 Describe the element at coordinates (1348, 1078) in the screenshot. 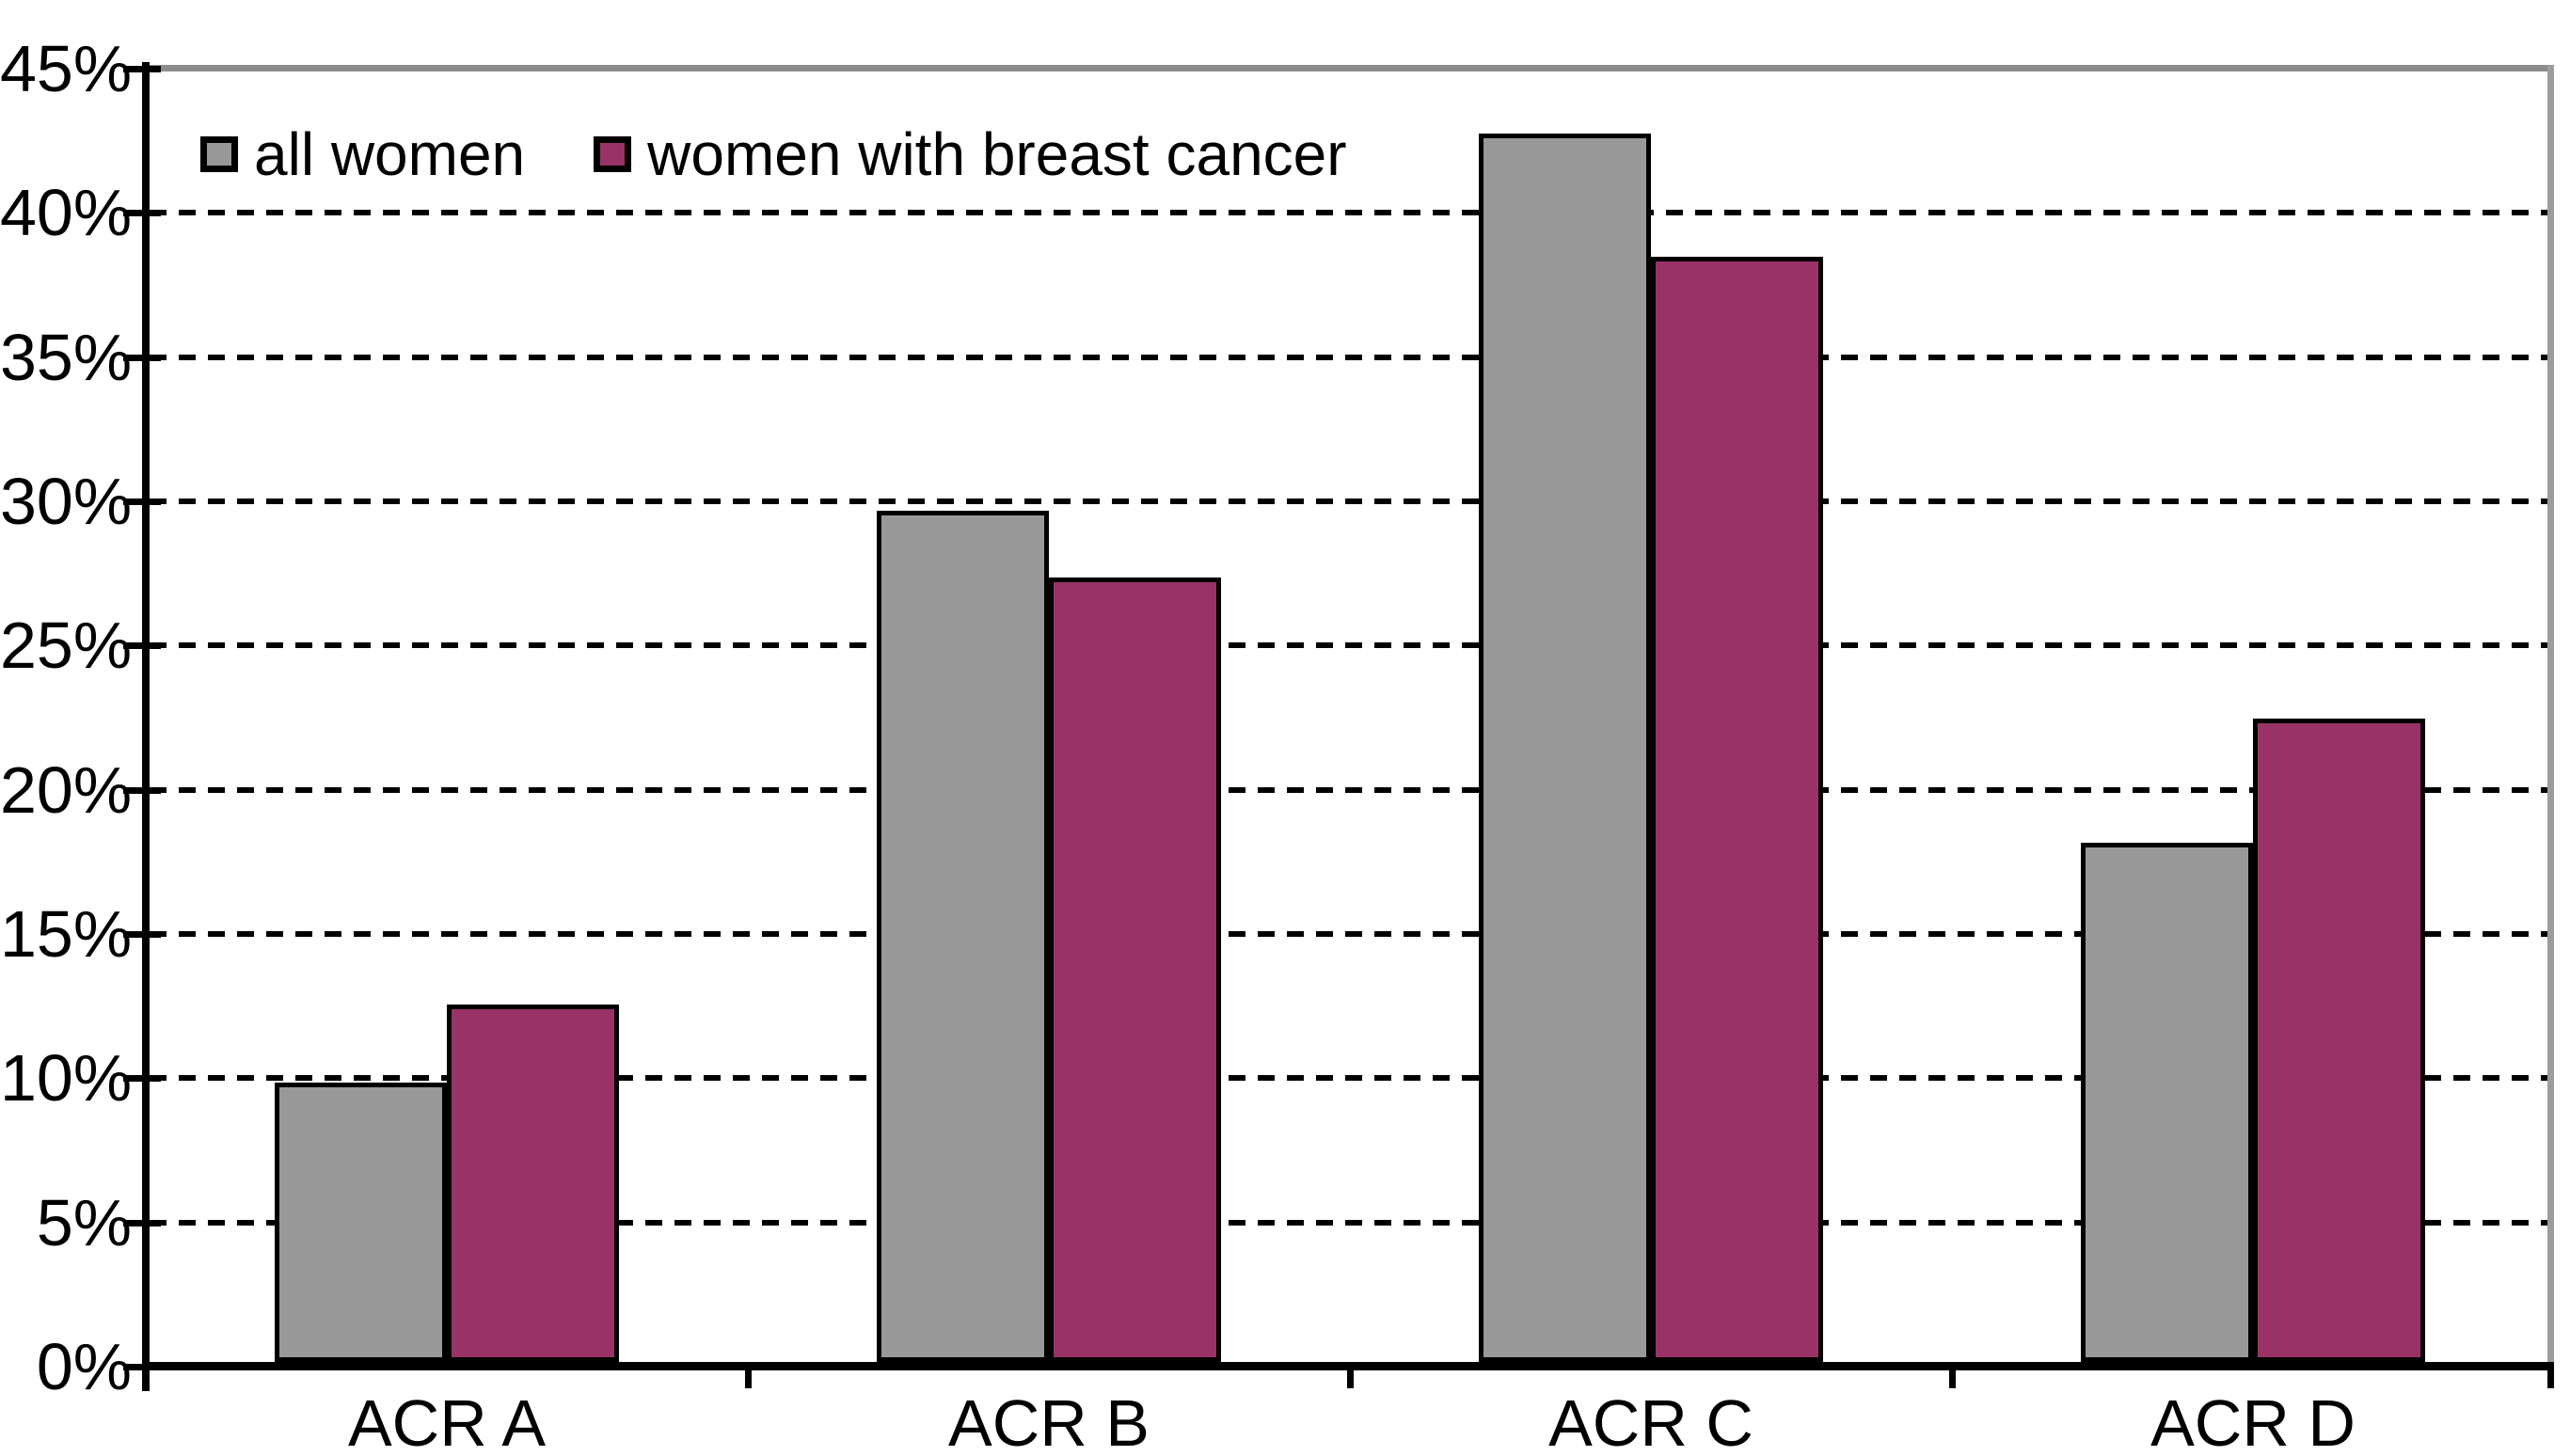

I see `gridline-10pct` at that location.